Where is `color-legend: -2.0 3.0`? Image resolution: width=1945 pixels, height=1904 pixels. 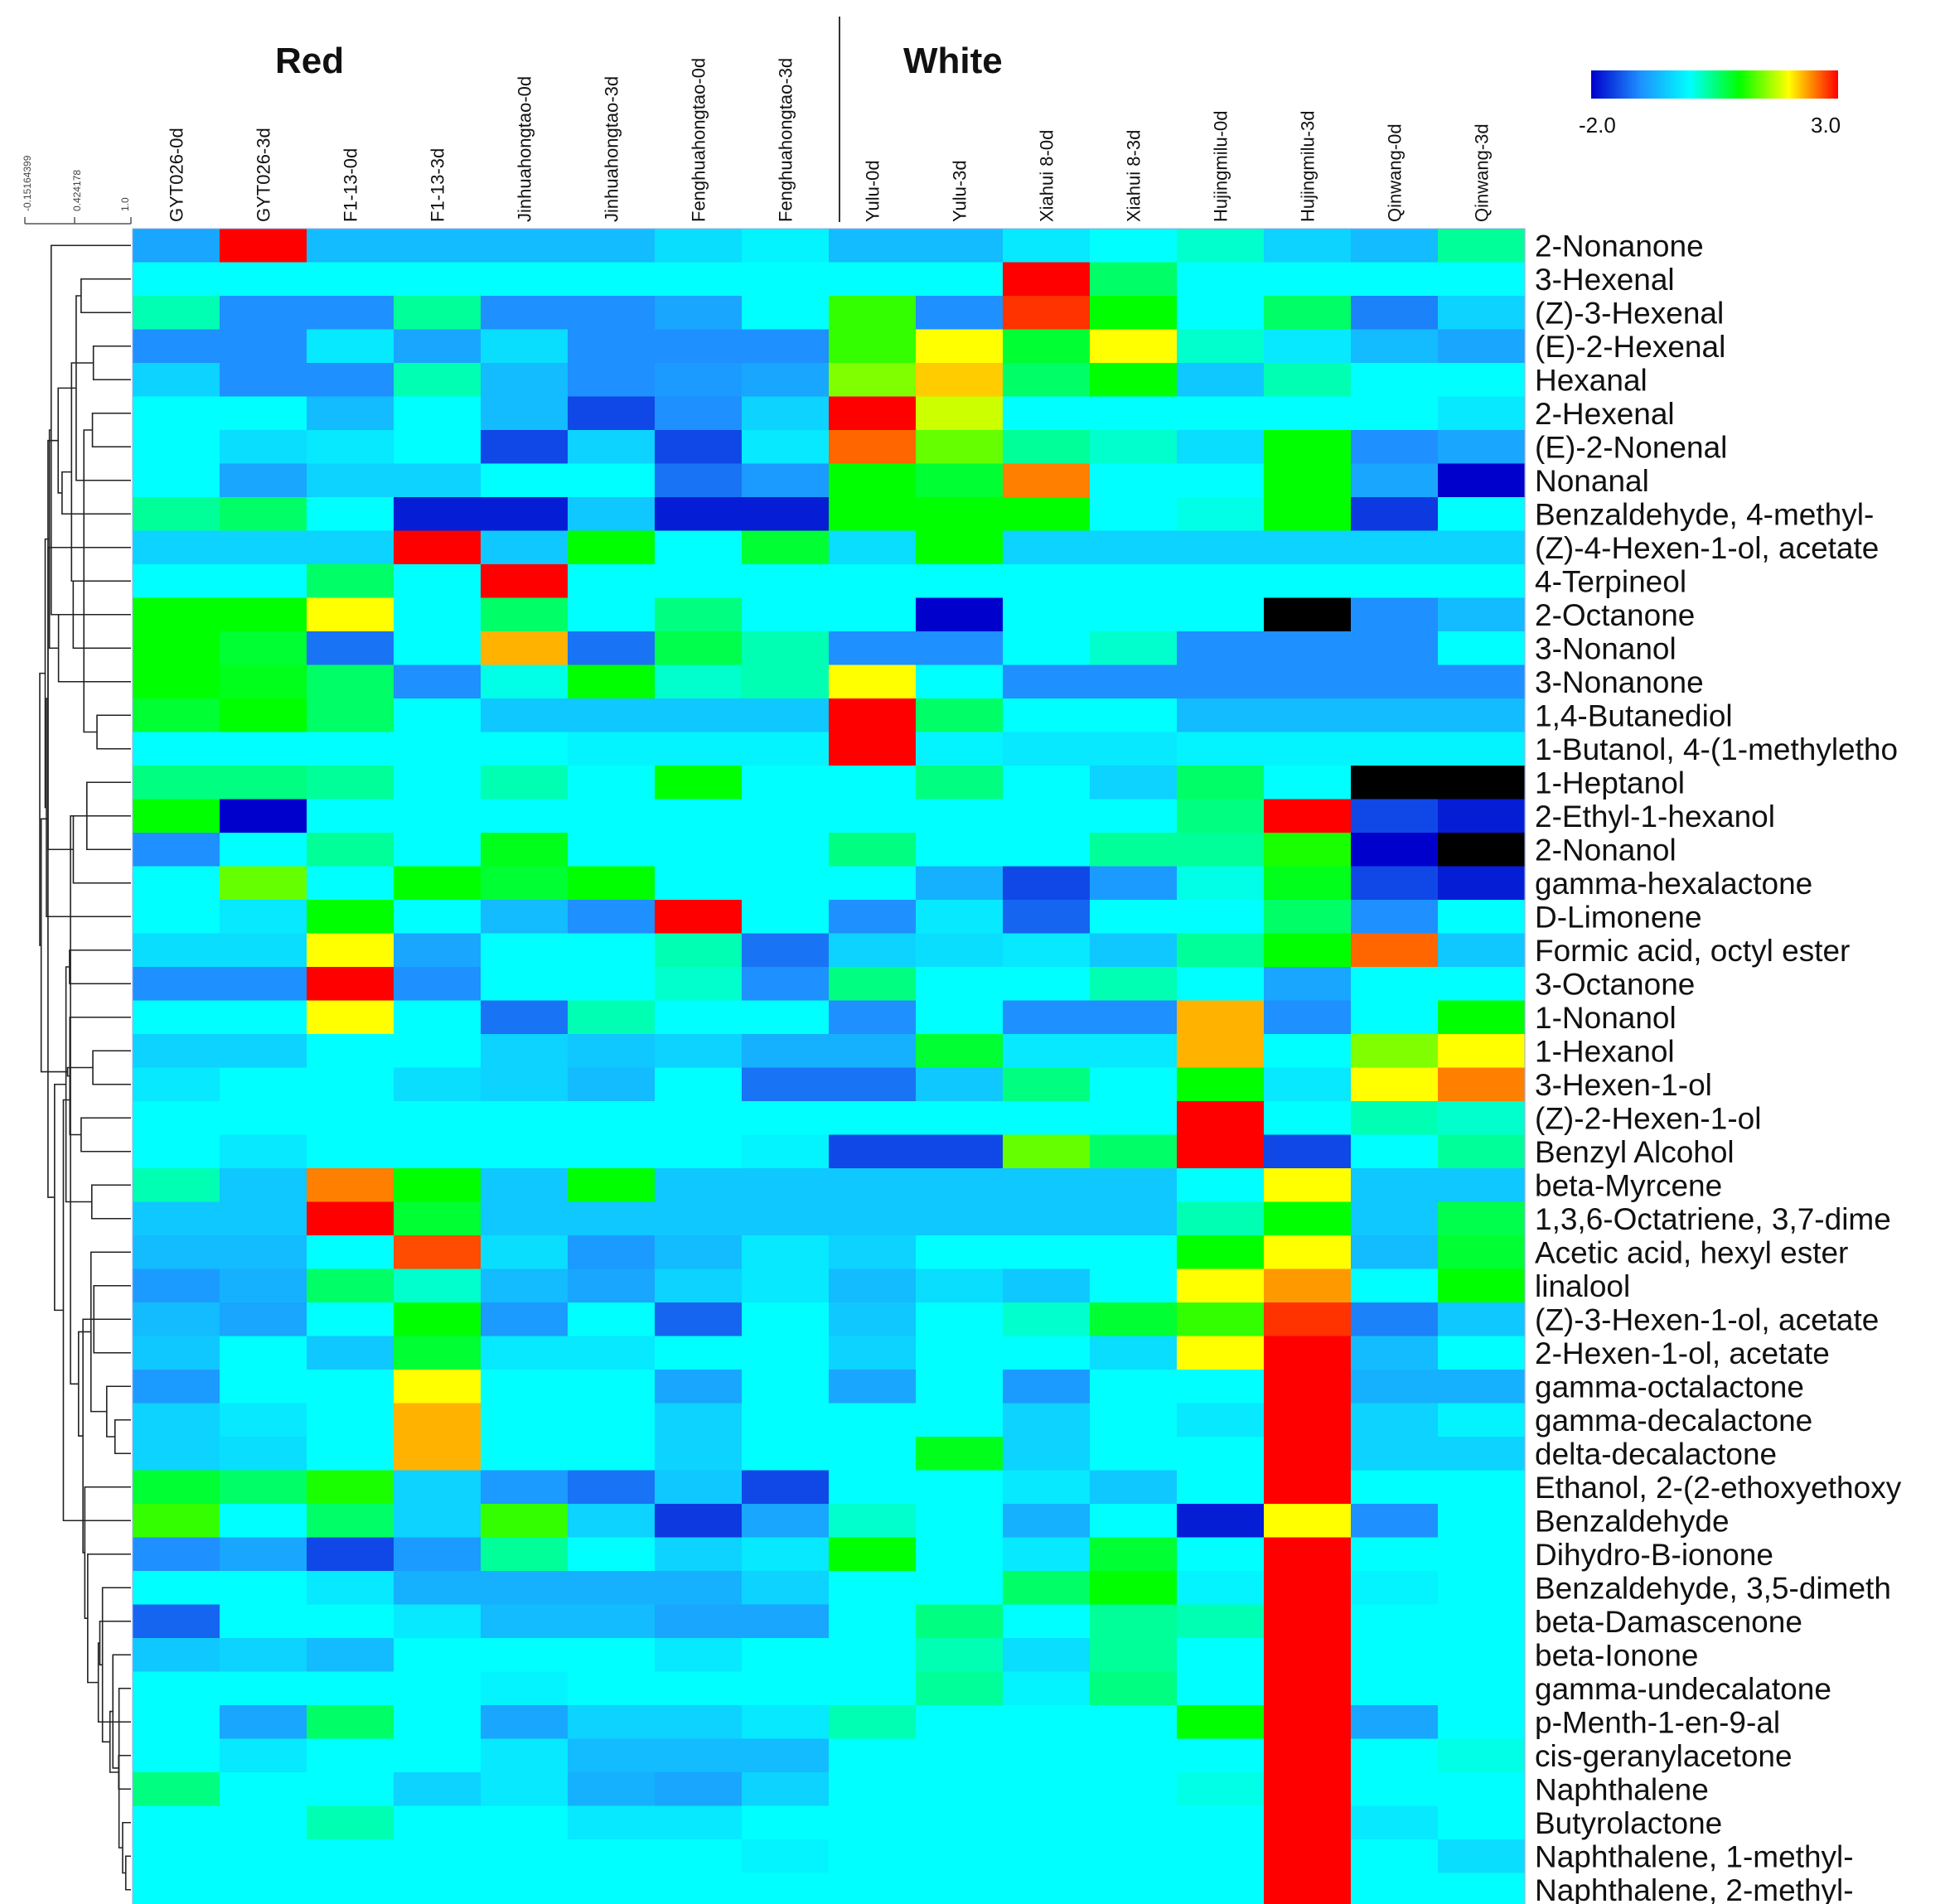
color-legend: -2.0 3.0 is located at coordinates (1710, 104).